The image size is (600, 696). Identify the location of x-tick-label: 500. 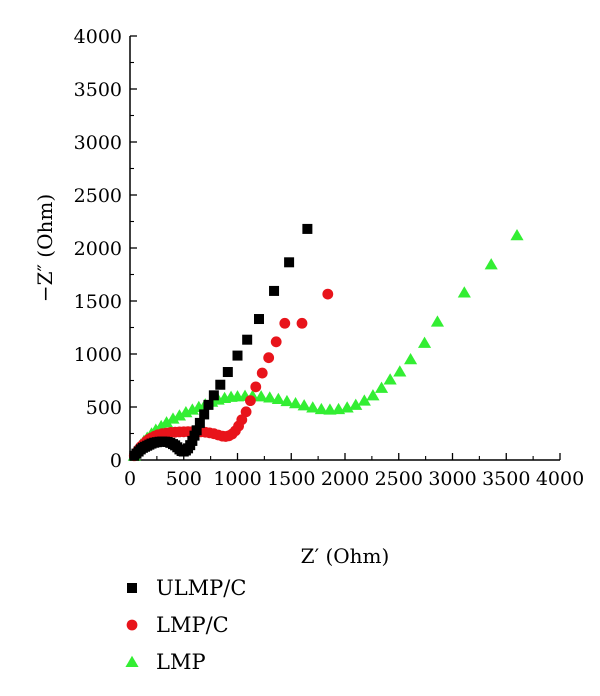
(184, 479).